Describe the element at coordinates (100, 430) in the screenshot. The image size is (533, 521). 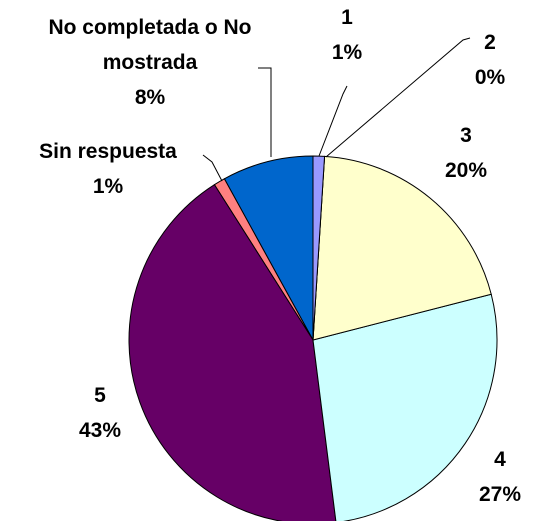
I see `percent-label: 43%` at that location.